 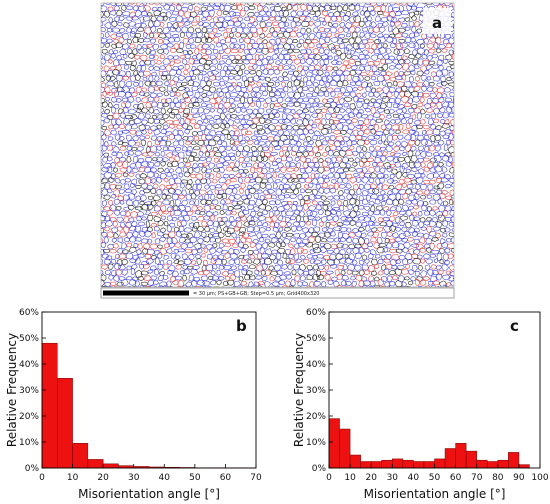 What do you see at coordinates (316, 365) in the screenshot?
I see `y-tick-label: 40%` at bounding box center [316, 365].